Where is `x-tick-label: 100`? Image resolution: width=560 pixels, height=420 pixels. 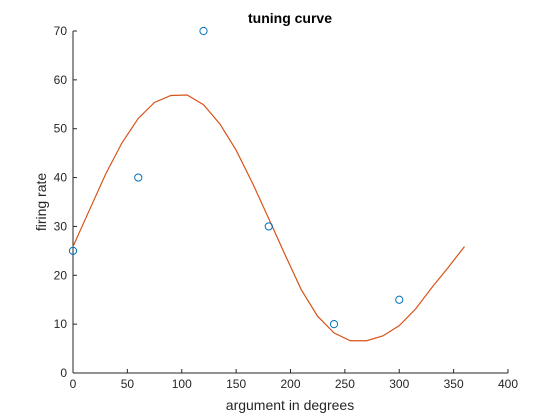 x-tick-label: 100 is located at coordinates (182, 384).